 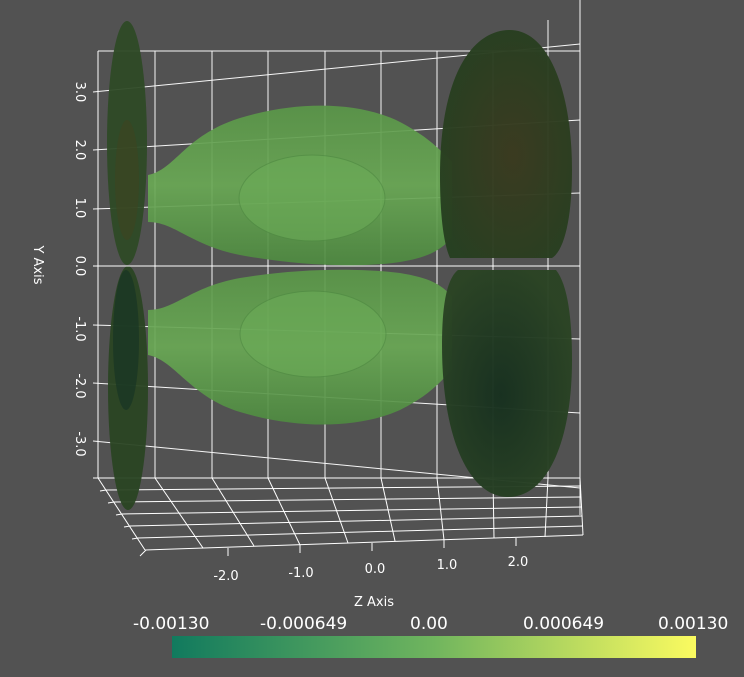 What do you see at coordinates (37, 264) in the screenshot?
I see `y-axis-title: Y Axis` at bounding box center [37, 264].